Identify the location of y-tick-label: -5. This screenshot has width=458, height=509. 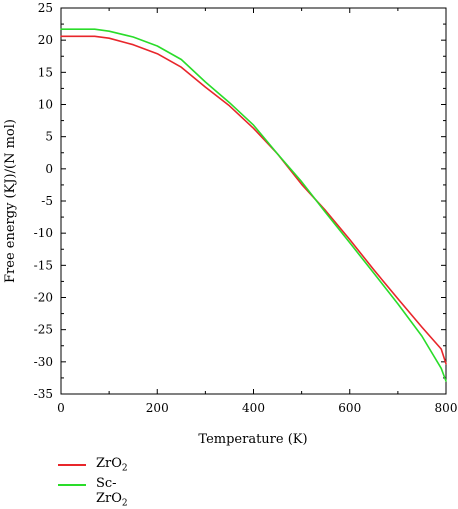
(47, 201).